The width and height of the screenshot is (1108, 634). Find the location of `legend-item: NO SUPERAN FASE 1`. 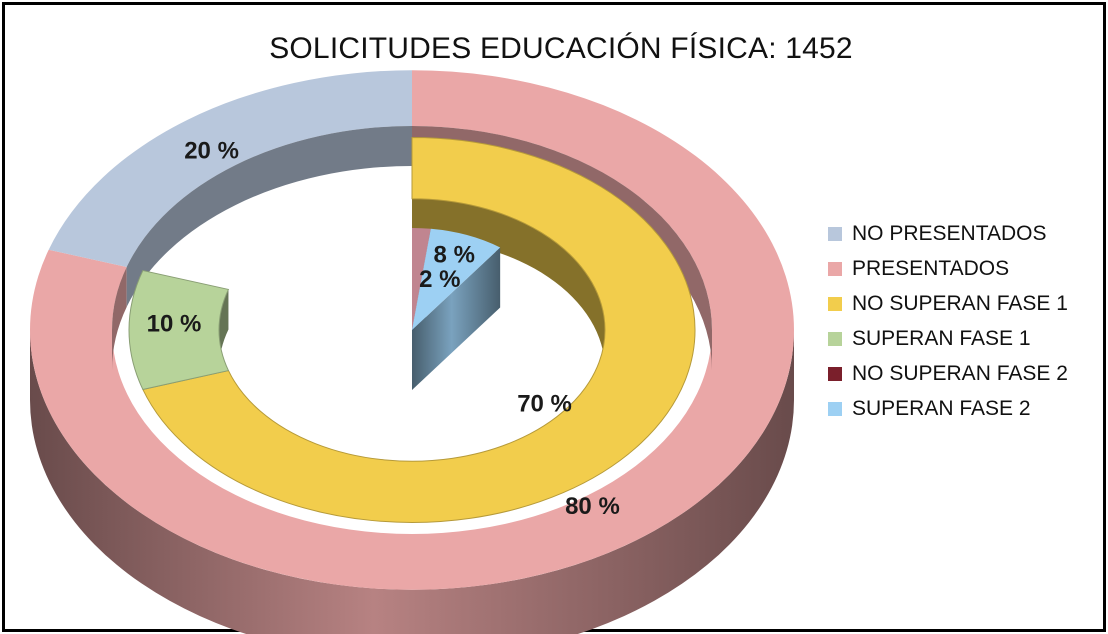

legend-item: NO SUPERAN FASE 1 is located at coordinates (963, 303).